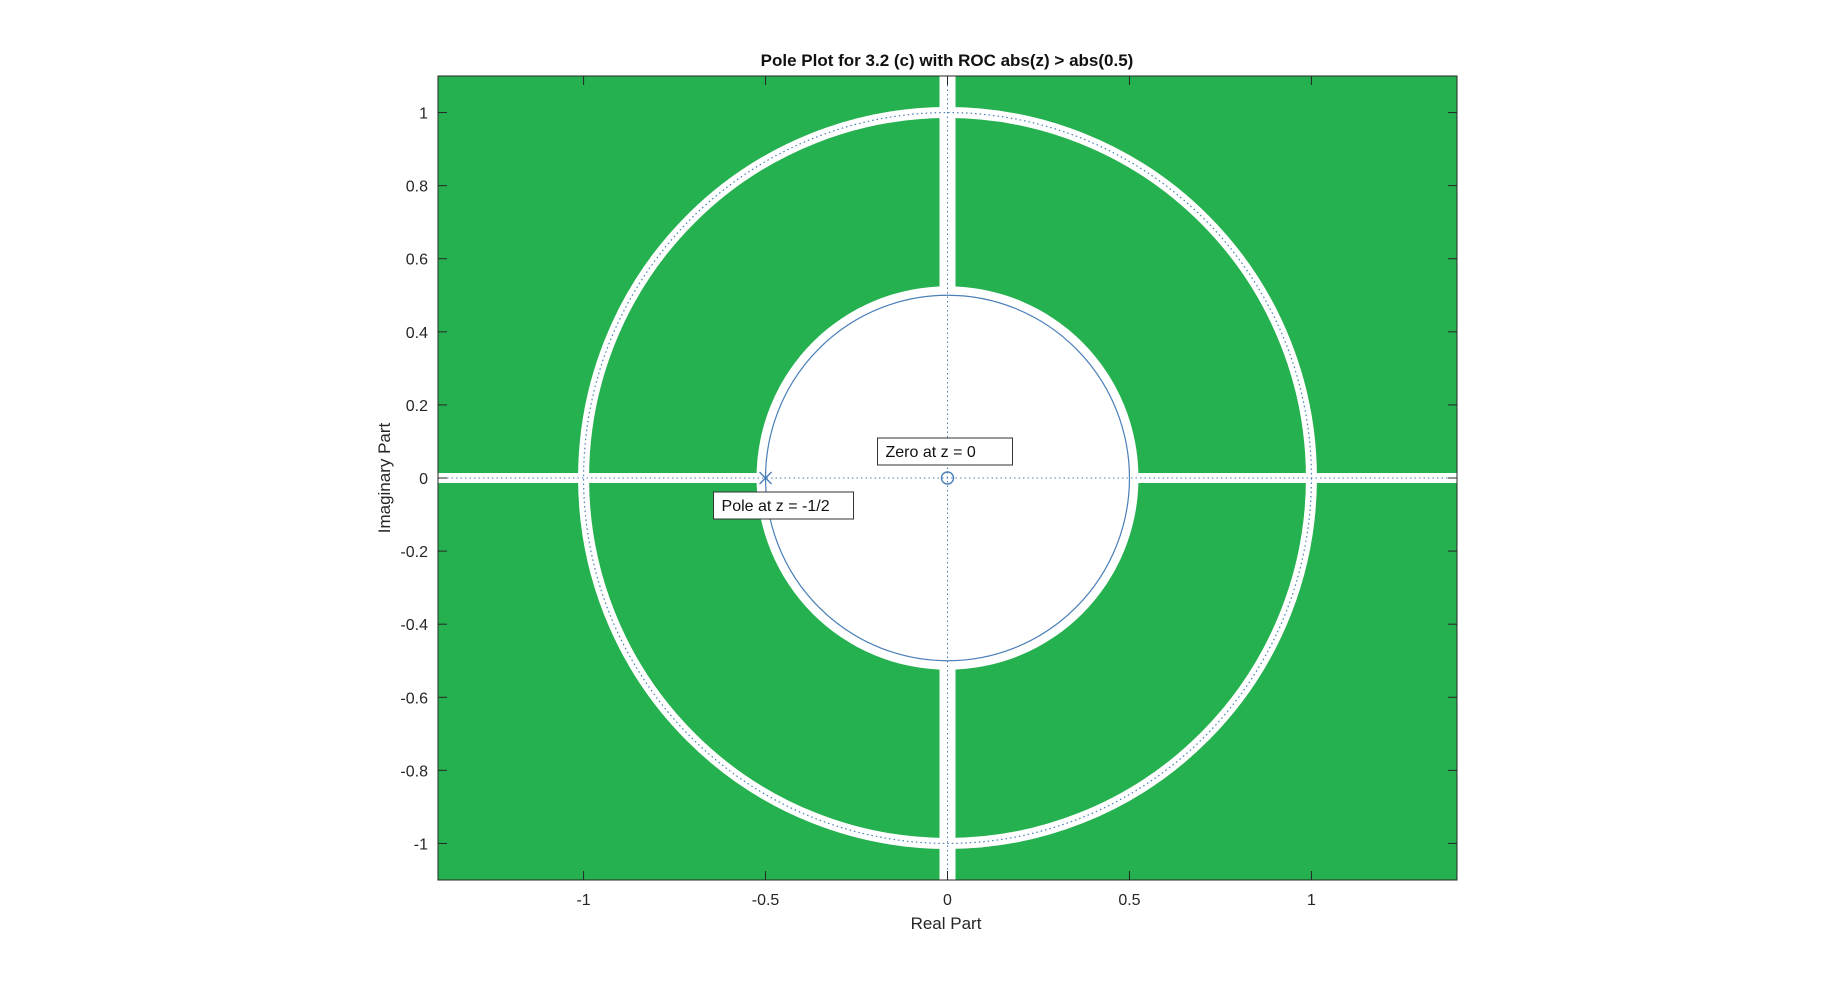  What do you see at coordinates (776, 506) in the screenshot?
I see `annotation-text: Pole at z = -1/2` at bounding box center [776, 506].